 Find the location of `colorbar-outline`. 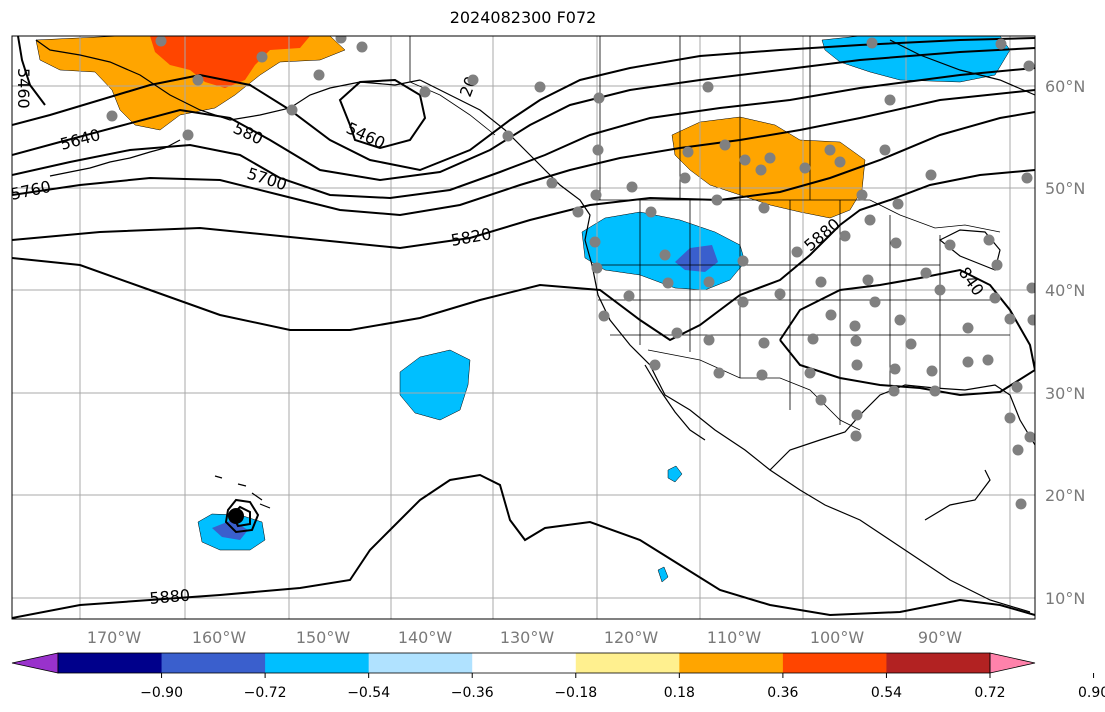

colorbar-outline is located at coordinates (524, 663).